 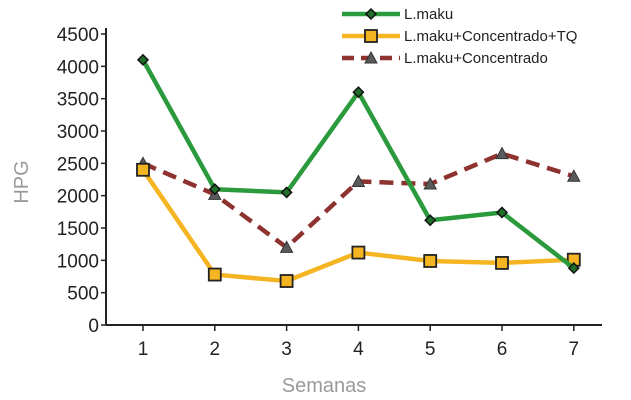 What do you see at coordinates (324, 386) in the screenshot?
I see `x-axis-title: Semanas` at bounding box center [324, 386].